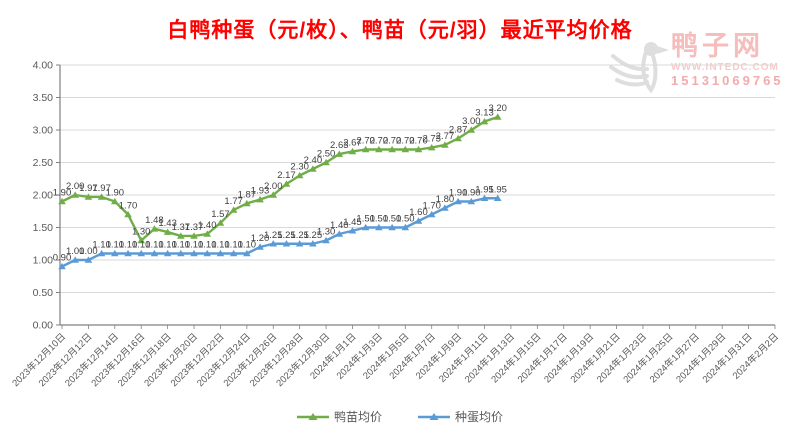 This screenshot has width=800, height=435. Describe the element at coordinates (326, 154) in the screenshot. I see `data-point-label: 2.50` at that location.